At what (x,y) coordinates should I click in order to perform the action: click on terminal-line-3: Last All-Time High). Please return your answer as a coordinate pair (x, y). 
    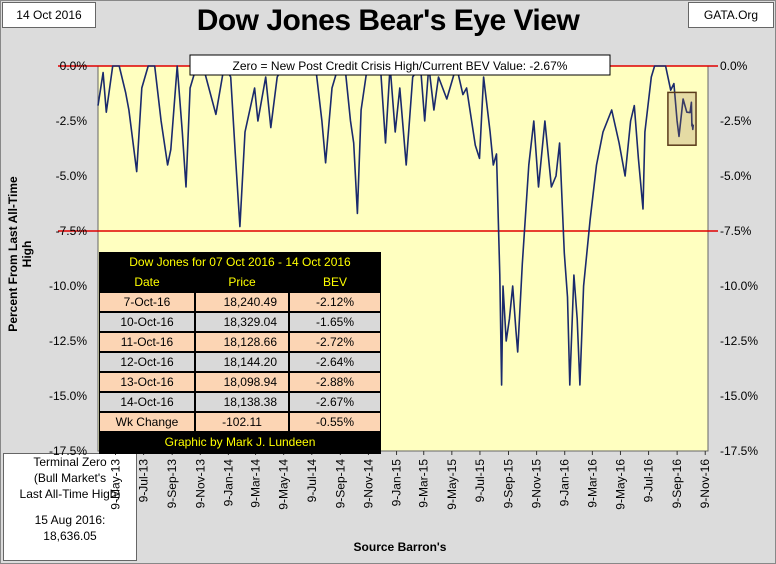
    Looking at the image, I should click on (70, 494).